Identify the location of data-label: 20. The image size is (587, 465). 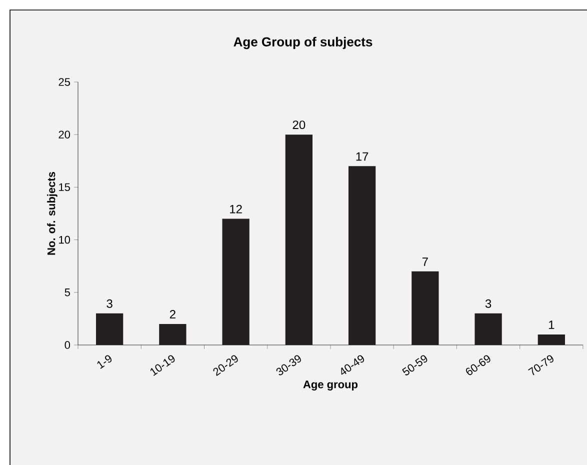
(299, 125).